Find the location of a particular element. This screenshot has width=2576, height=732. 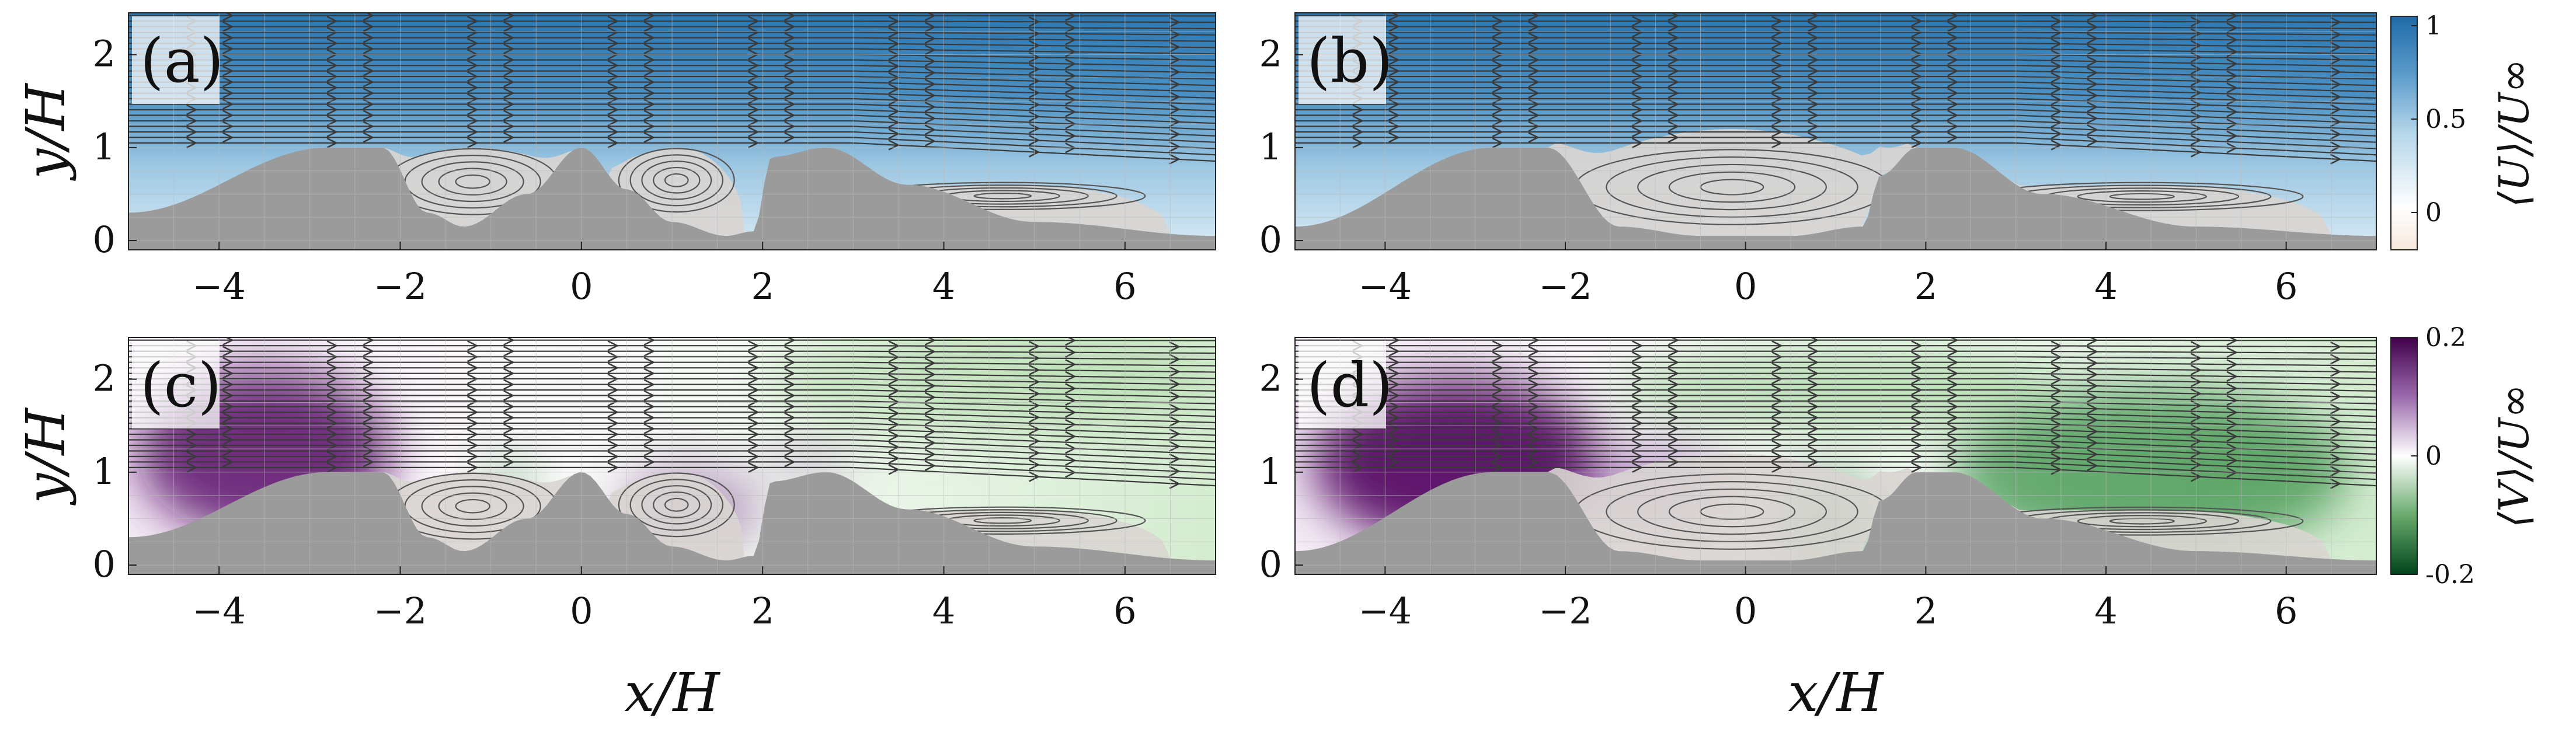

x-tick-label: −2 is located at coordinates (400, 611).